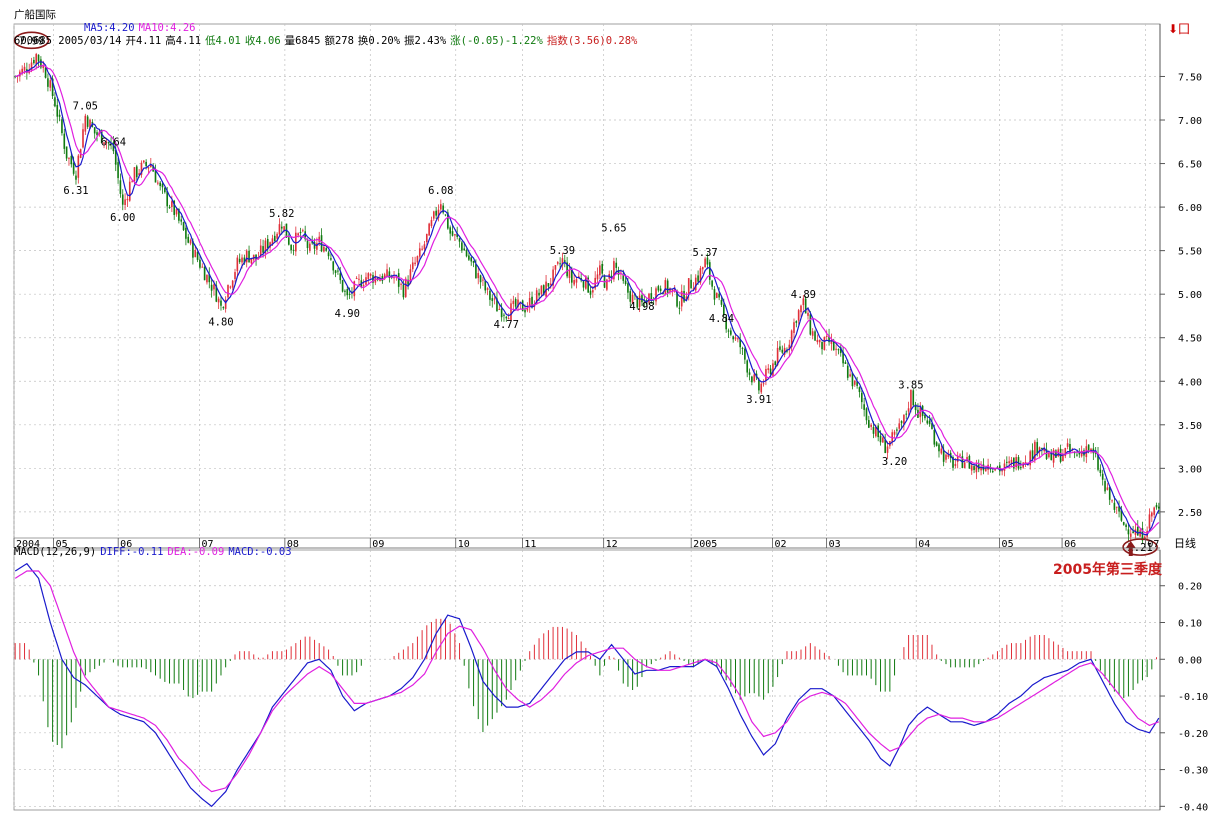 The height and width of the screenshot is (819, 1223). I want to click on price-extreme-label: 4.77, so click(506, 325).